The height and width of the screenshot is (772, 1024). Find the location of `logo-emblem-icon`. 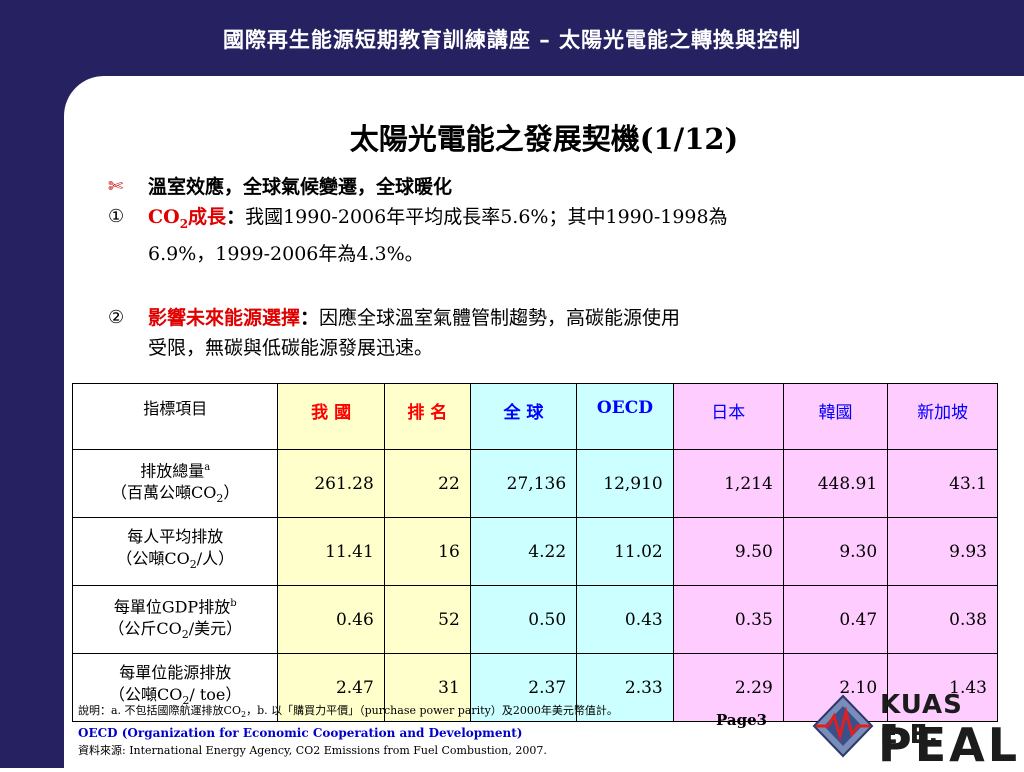

logo-emblem-icon is located at coordinates (843, 726).